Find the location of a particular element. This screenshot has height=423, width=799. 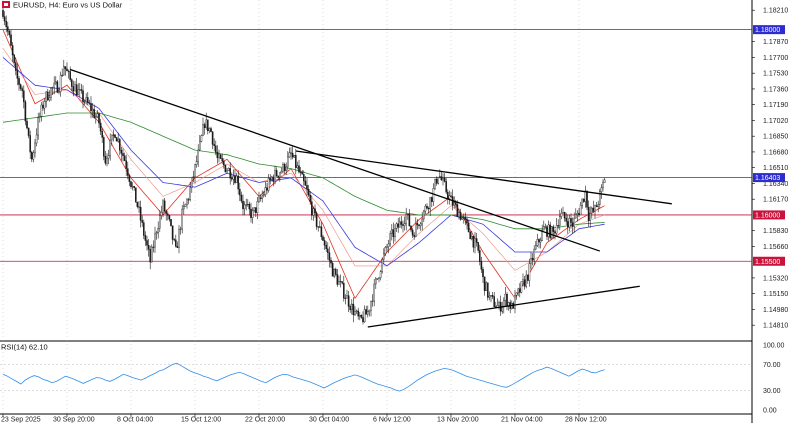

price-tick-label: 1.16850 is located at coordinates (775, 137).